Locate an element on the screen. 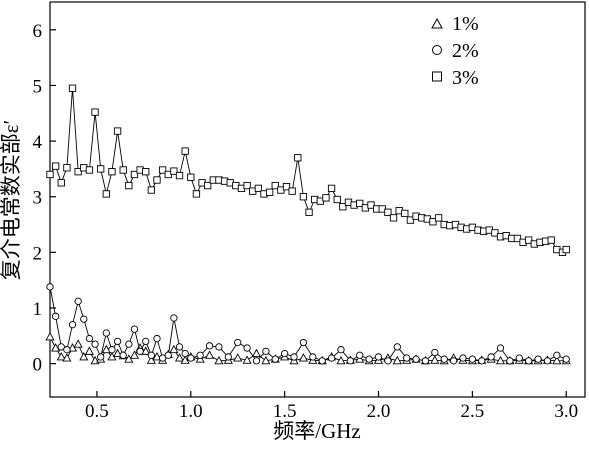 The height and width of the screenshot is (449, 589). x-tick-label: 3.0 is located at coordinates (566, 411).